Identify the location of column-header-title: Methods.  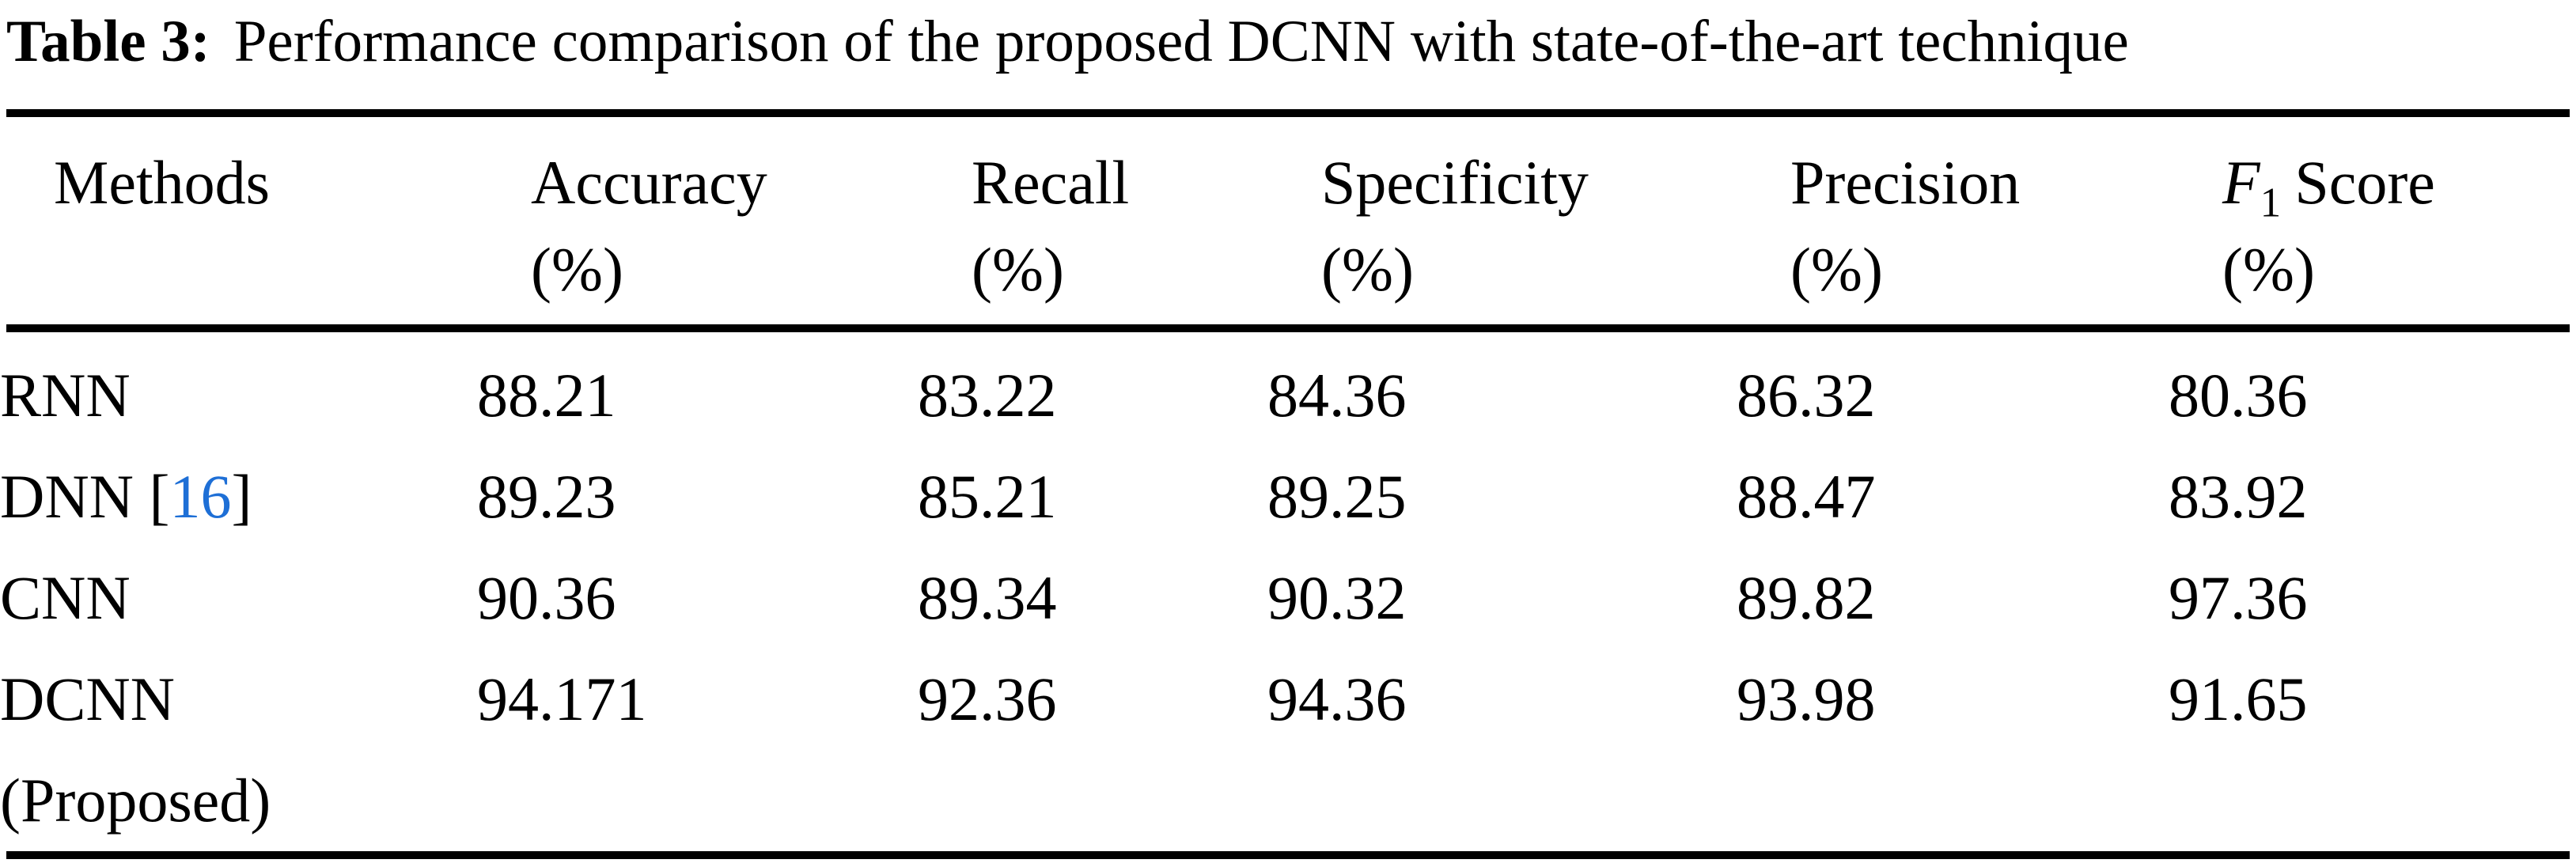
(162, 182).